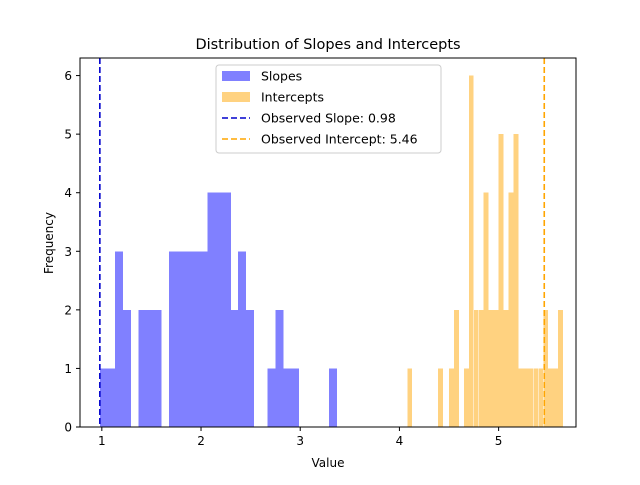  Describe the element at coordinates (499, 441) in the screenshot. I see `x-tick-label: 5` at that location.